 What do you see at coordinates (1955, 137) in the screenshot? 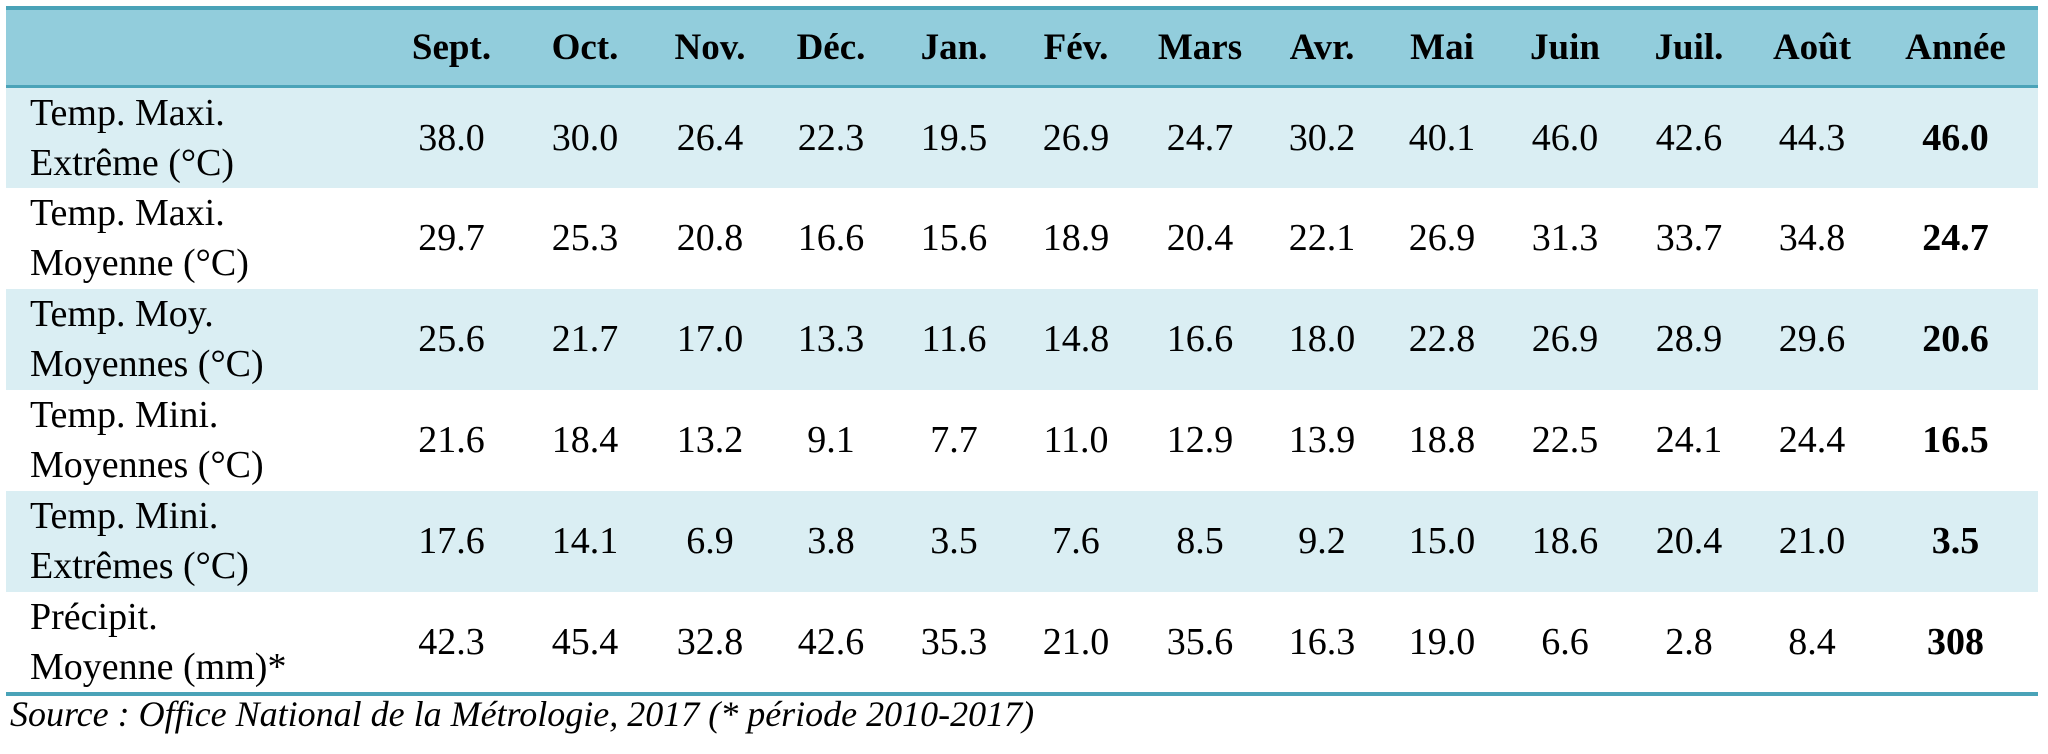
I see `annual-value-cell: 46.0` at bounding box center [1955, 137].